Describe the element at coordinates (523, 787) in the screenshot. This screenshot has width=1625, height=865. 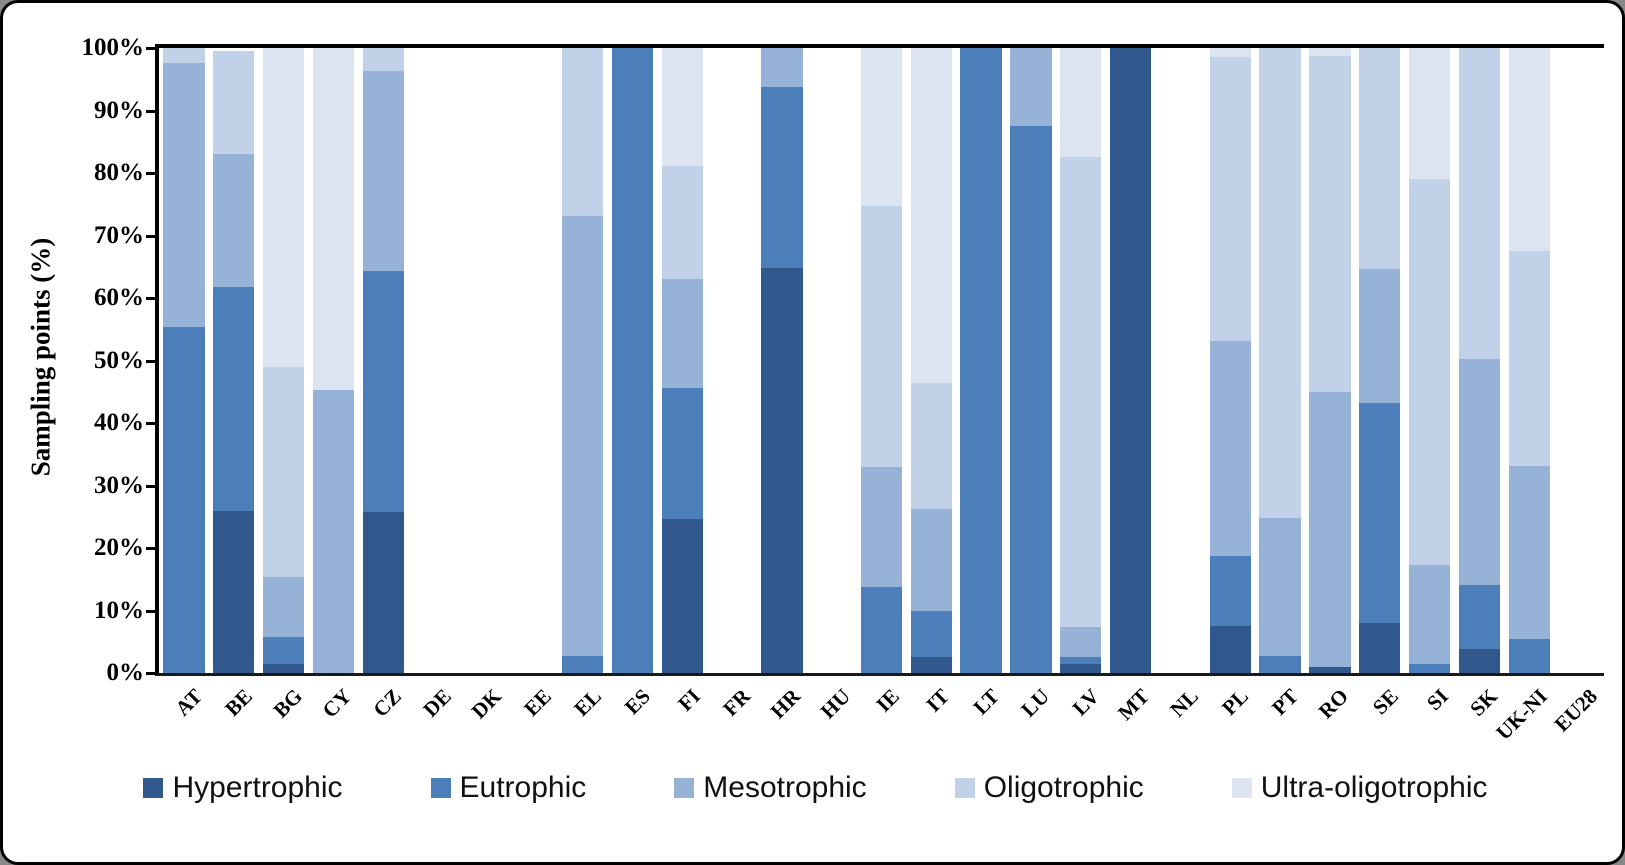
I see `legend-label: Eutrophic` at that location.